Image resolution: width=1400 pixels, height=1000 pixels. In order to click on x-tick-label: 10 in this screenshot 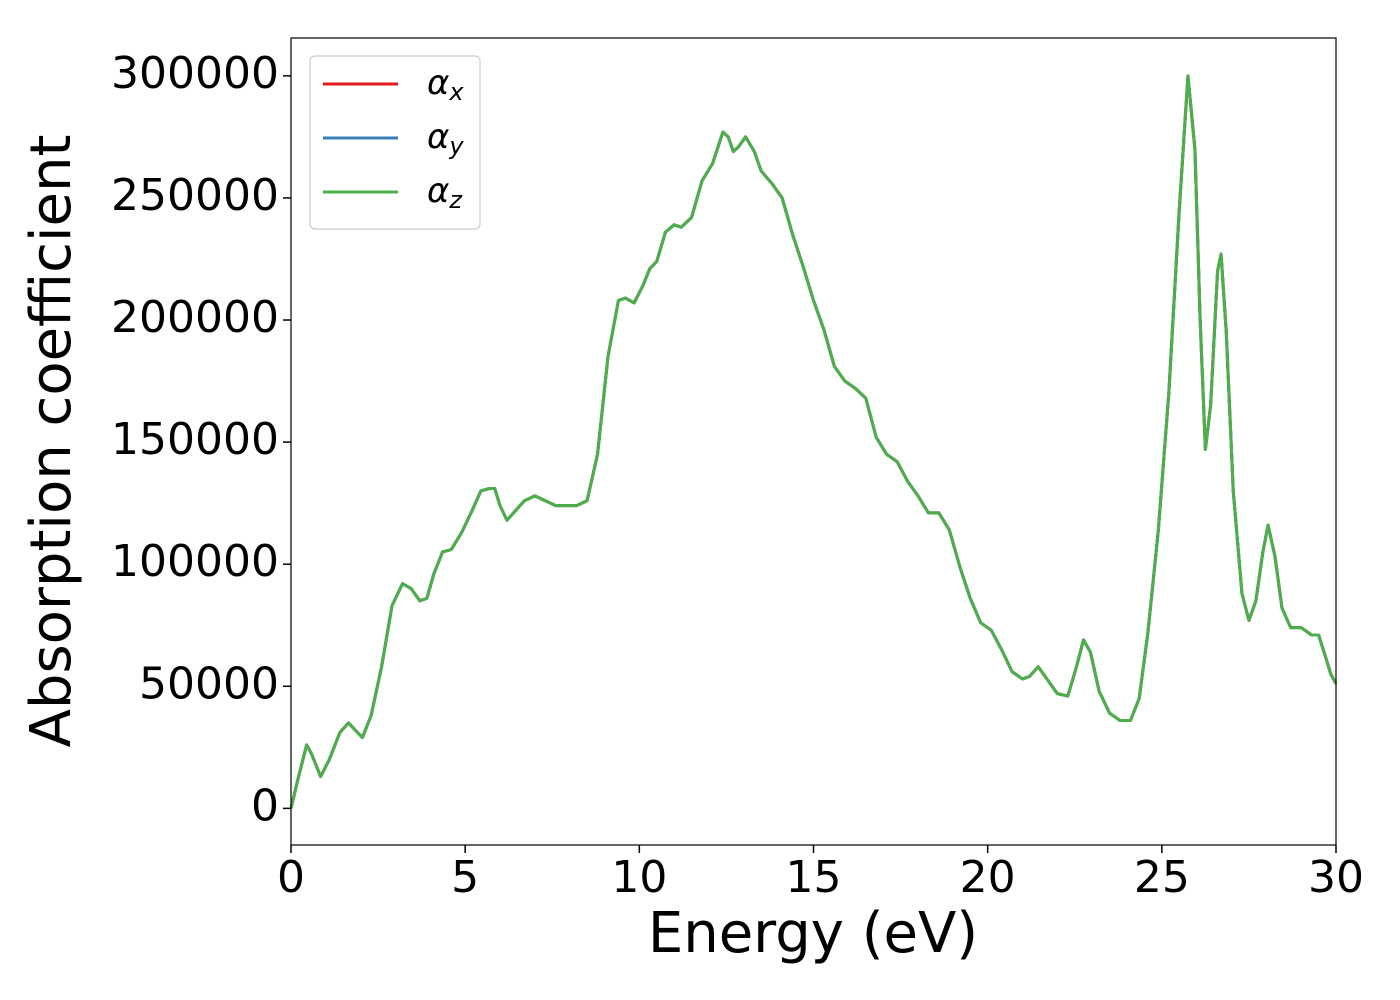, I will do `click(639, 877)`.